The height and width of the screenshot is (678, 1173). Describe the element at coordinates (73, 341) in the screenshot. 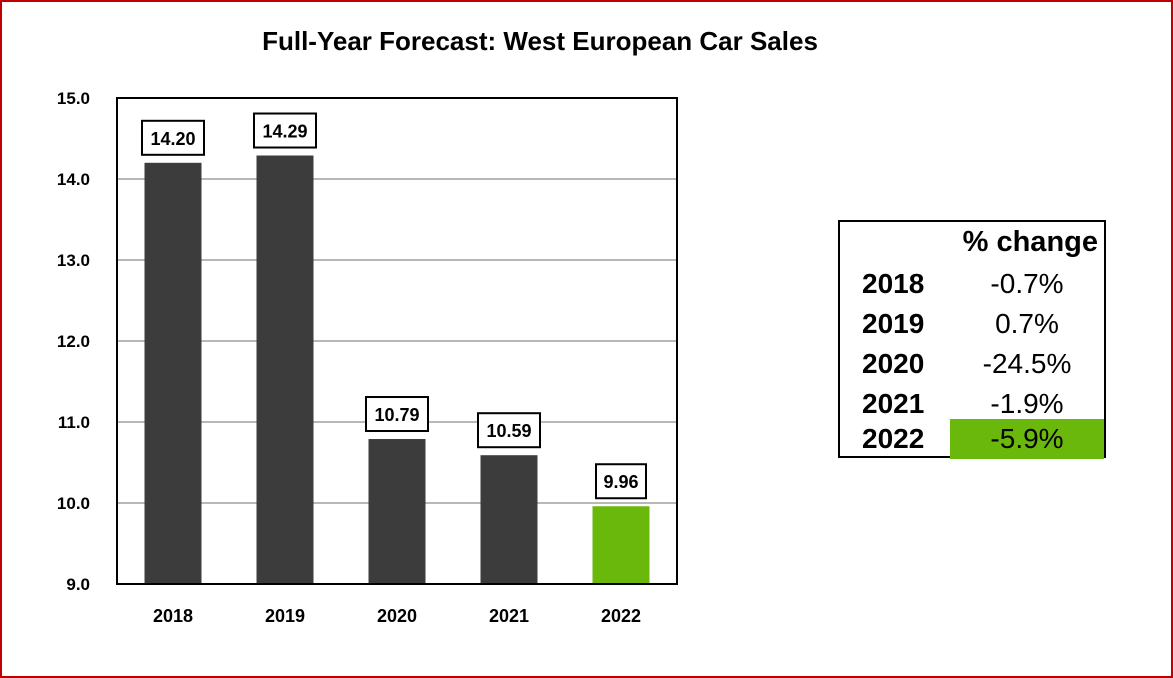

I see `y-tick-label: 12.0` at that location.